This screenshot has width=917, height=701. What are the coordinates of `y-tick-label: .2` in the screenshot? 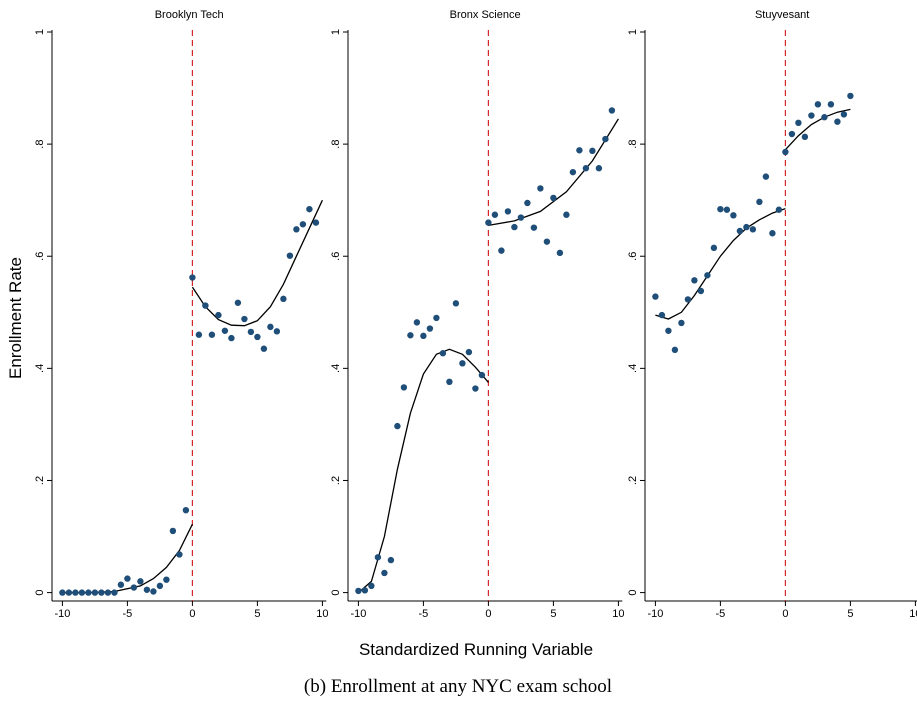 It's located at (633, 480).